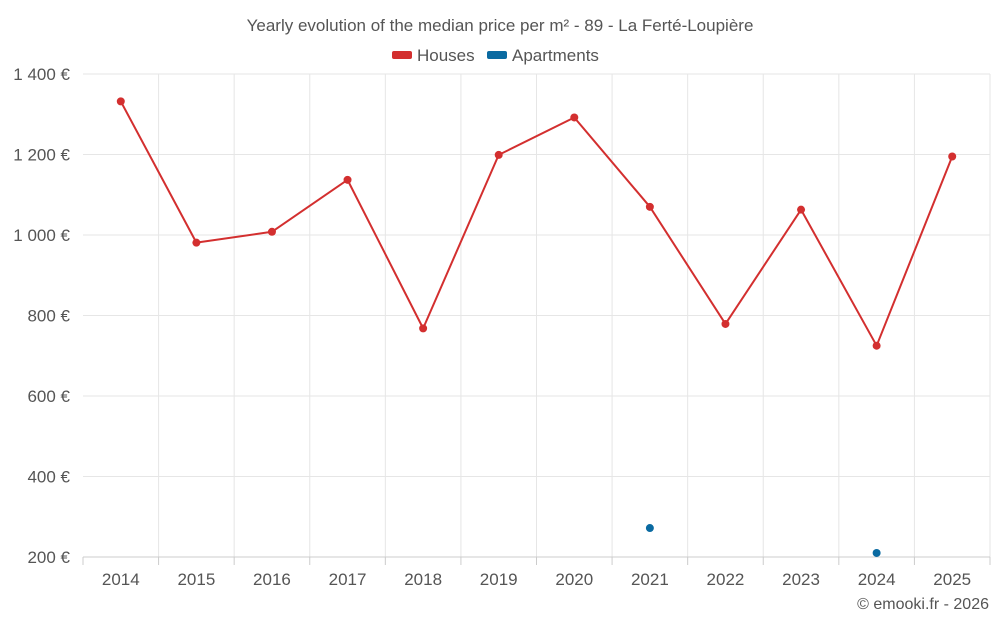 The height and width of the screenshot is (625, 1000). Describe the element at coordinates (41, 74) in the screenshot. I see `y-tick-label: 1 400 €` at that location.